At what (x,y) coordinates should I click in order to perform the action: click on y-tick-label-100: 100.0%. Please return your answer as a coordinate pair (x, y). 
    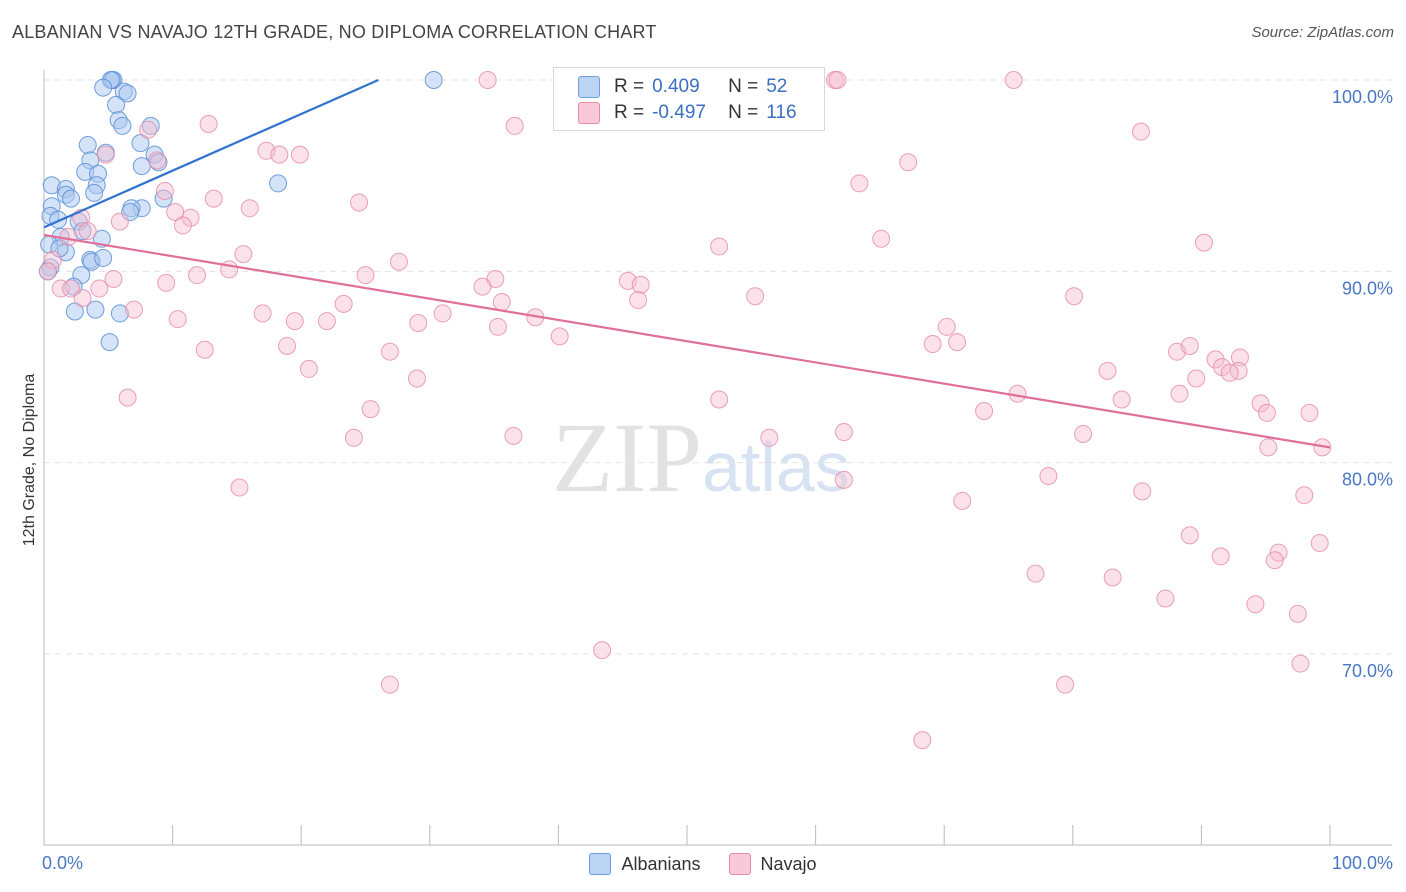
    Looking at the image, I should click on (1362, 97).